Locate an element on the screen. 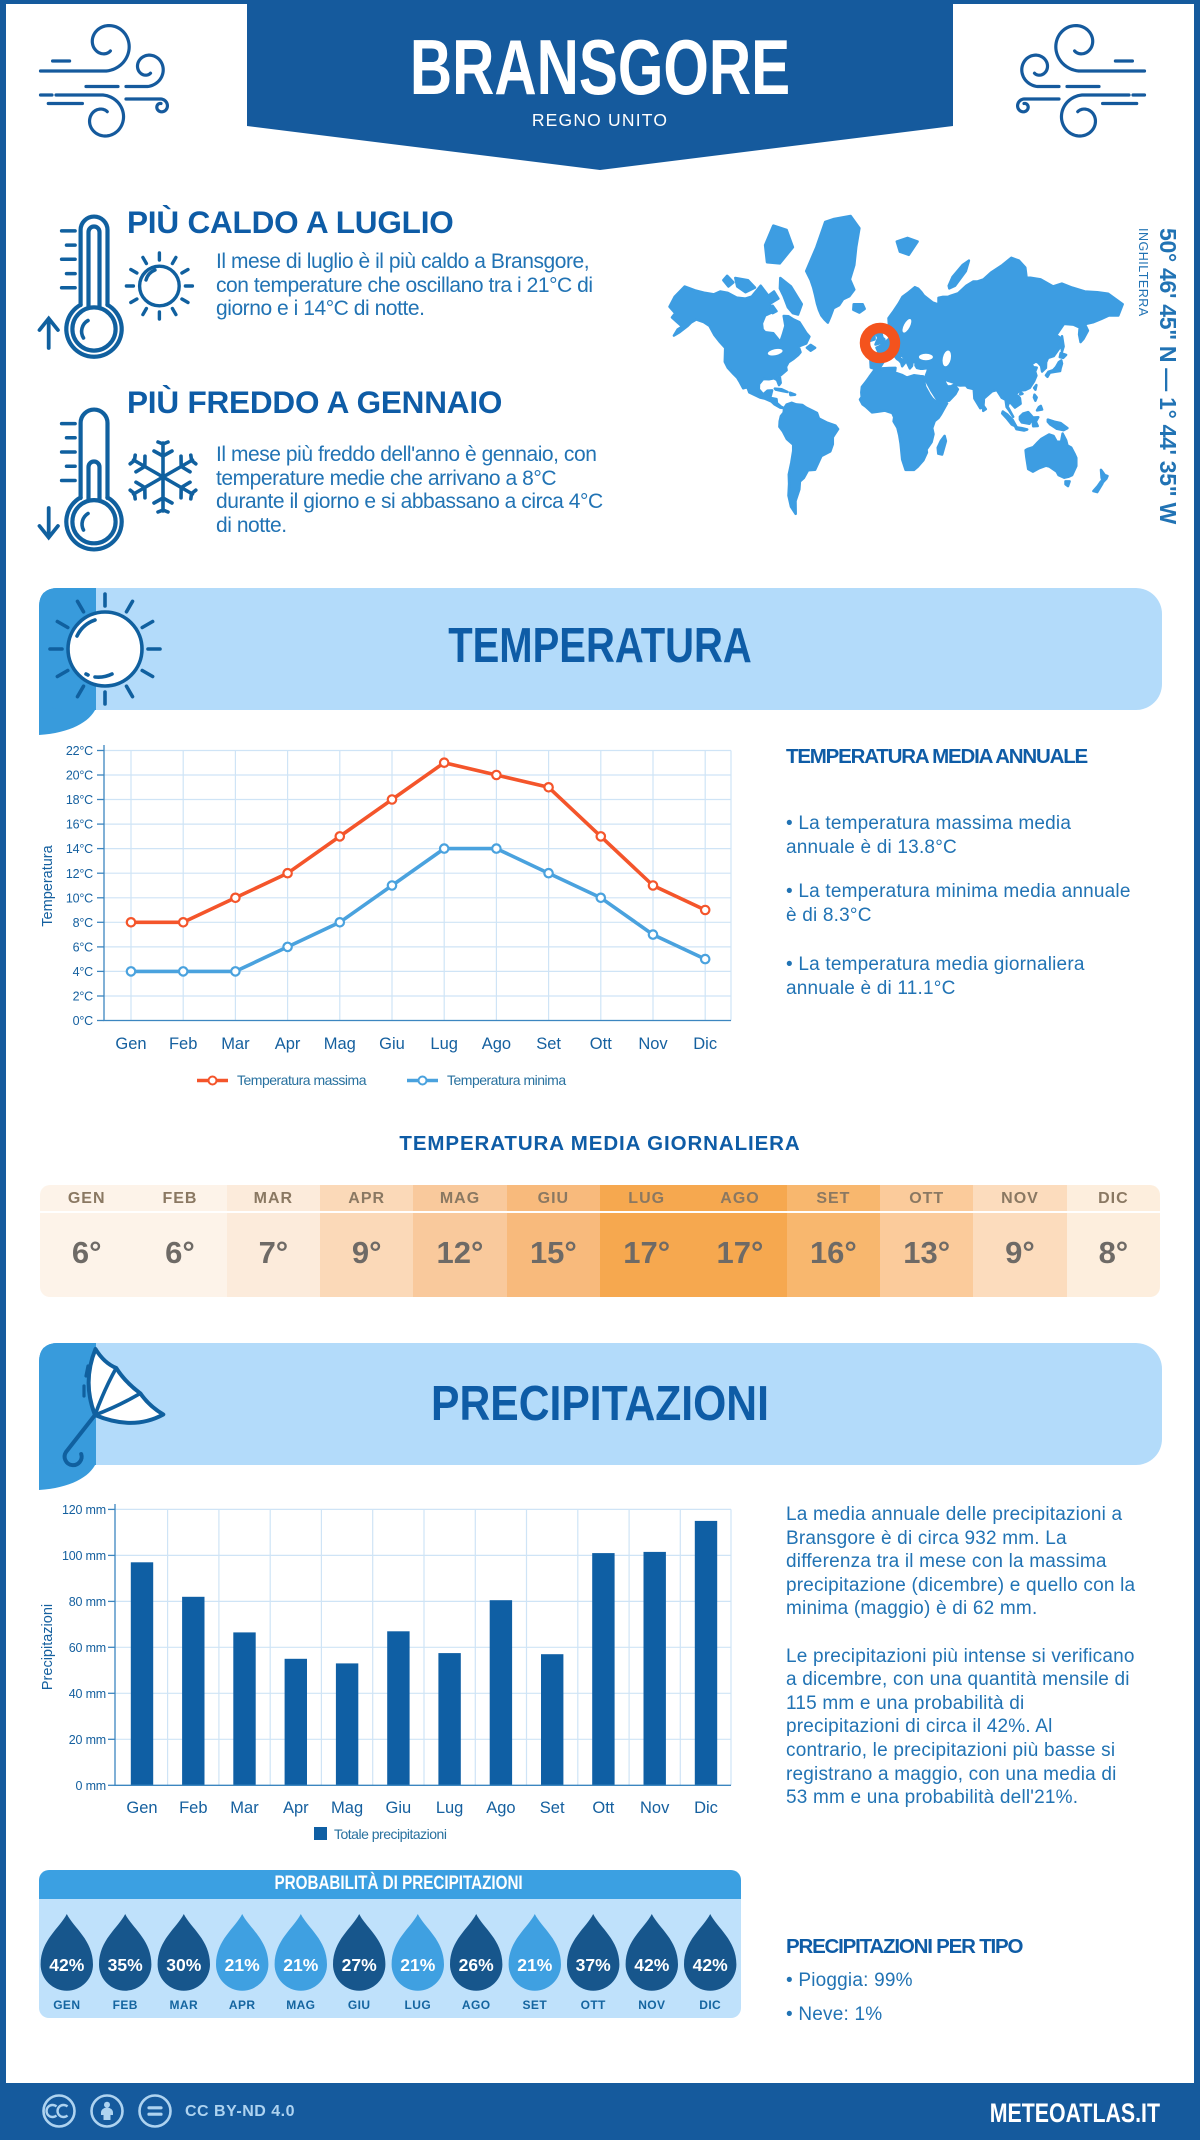 This screenshot has height=2140, width=1200. svg-text: 80 mm is located at coordinates (87, 1602).